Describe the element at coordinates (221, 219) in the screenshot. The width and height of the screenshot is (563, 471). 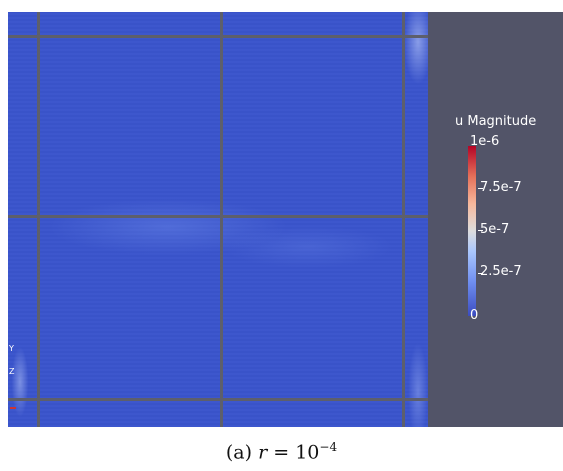
I see `grid-line-vertical-middle` at that location.